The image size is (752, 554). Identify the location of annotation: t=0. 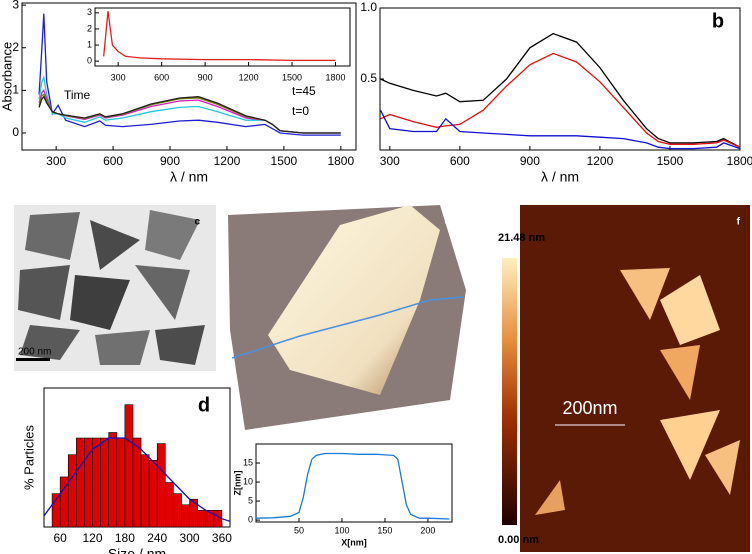
(300, 111).